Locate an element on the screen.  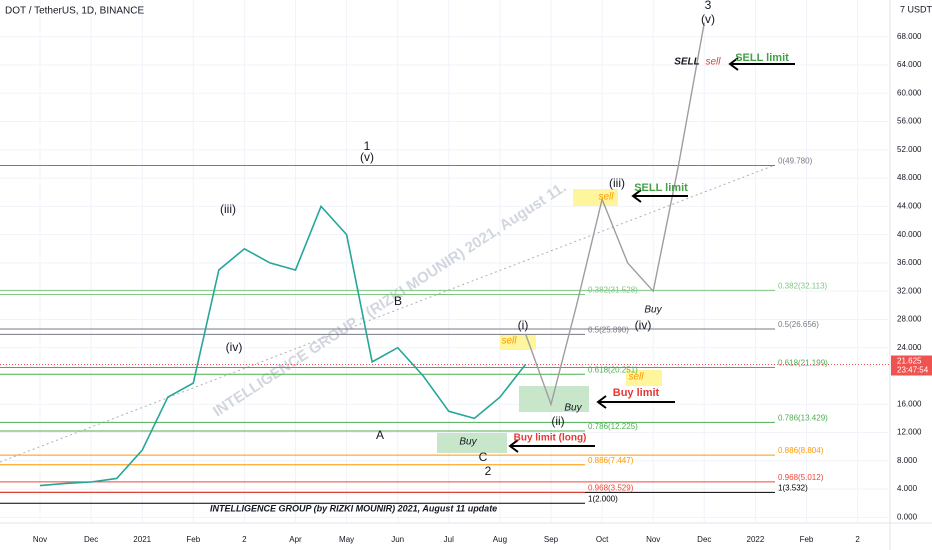
fib-label: 0.786(13.429) is located at coordinates (803, 418).